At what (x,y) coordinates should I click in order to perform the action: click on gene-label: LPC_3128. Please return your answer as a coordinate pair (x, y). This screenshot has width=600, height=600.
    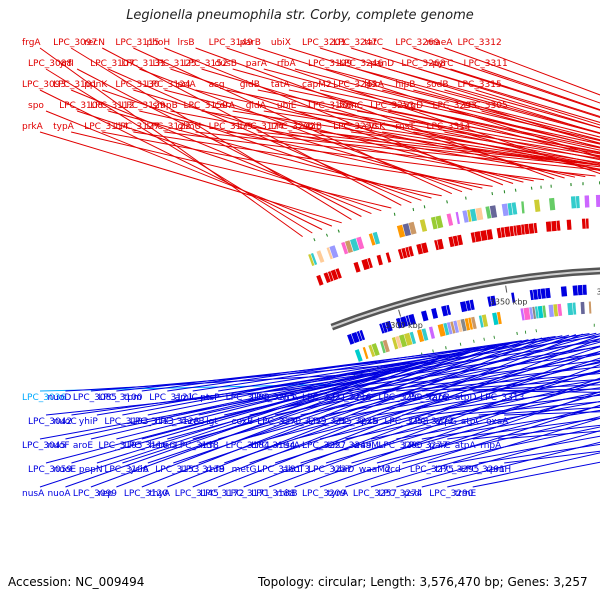
    Looking at the image, I should click on (177, 422).